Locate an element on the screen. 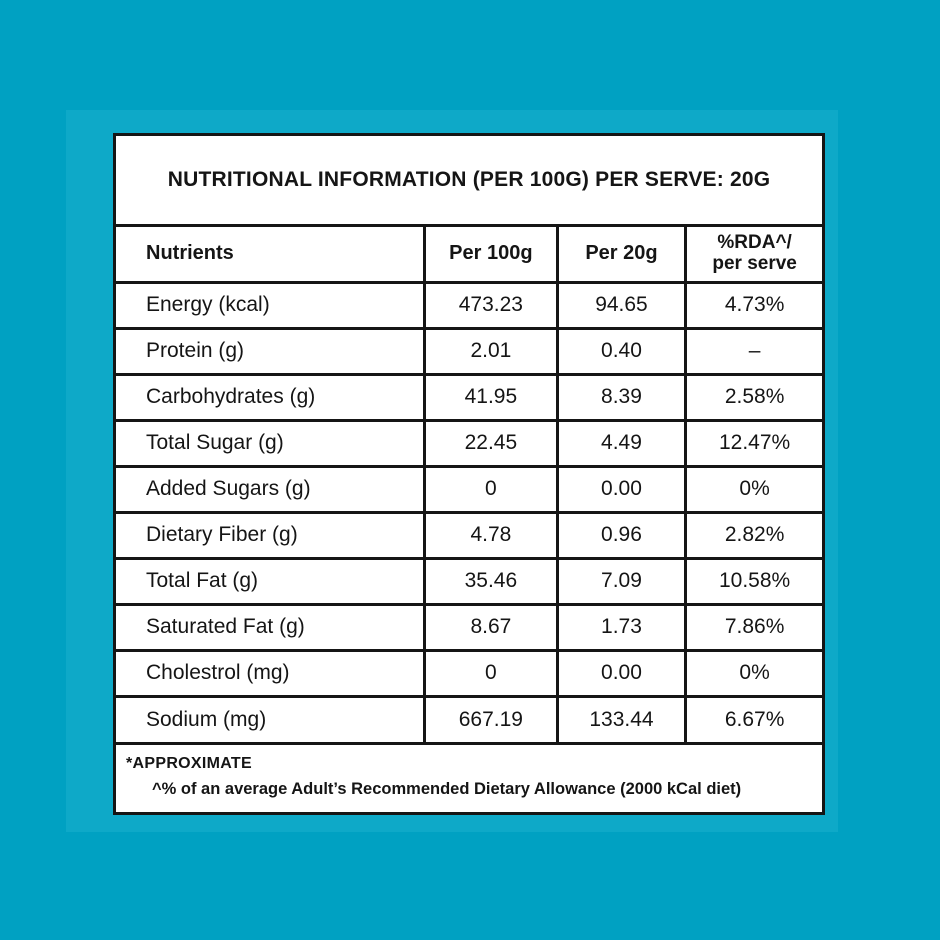 Image resolution: width=940 pixels, height=940 pixels. nutrient-name-cell: Dietary Fiber (g) is located at coordinates (270, 535).